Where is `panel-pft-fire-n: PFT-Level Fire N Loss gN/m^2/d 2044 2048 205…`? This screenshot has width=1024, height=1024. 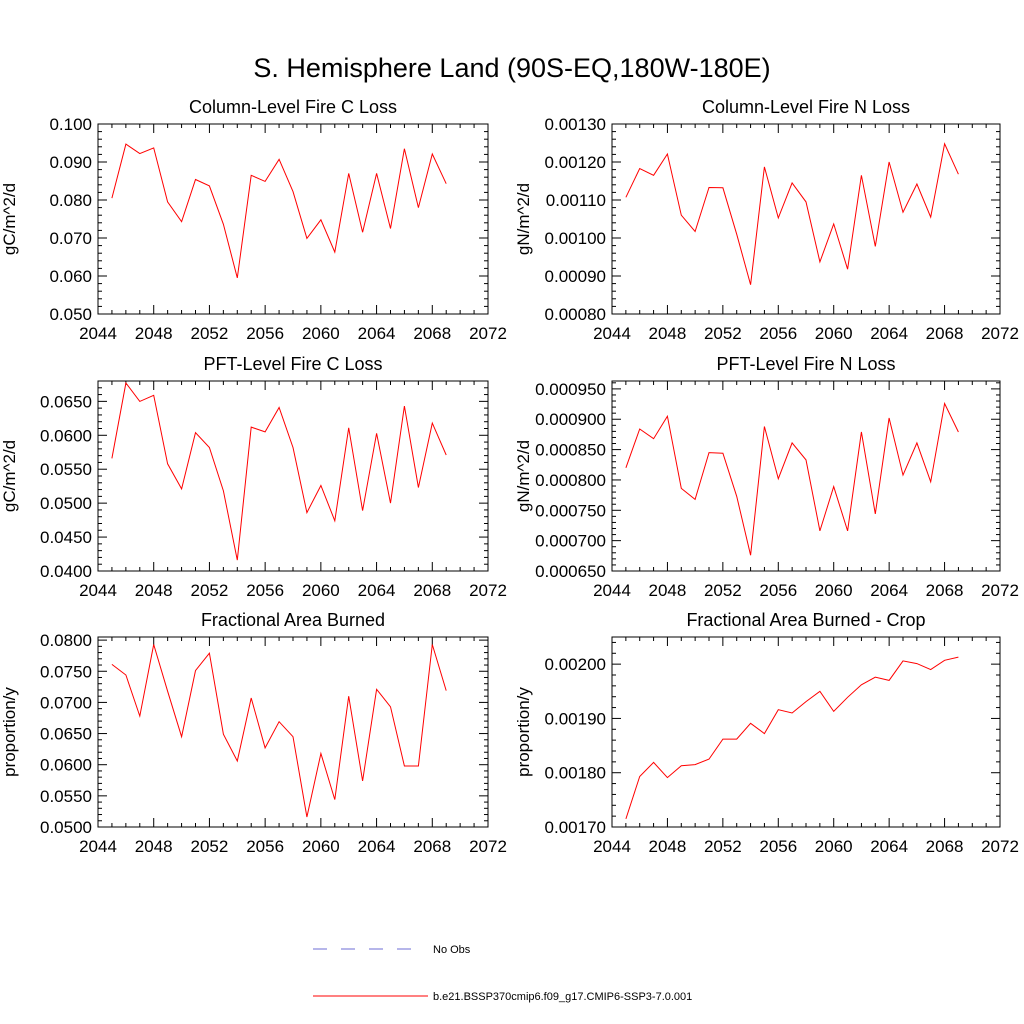
panel-pft-fire-n: PFT-Level Fire N Loss gN/m^2/d 2044 2048 205… is located at coordinates (766, 477).